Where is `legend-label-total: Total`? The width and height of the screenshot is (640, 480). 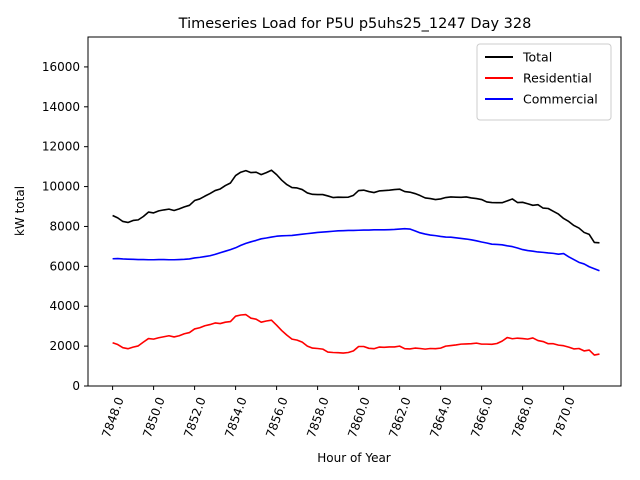 legend-label-total: Total is located at coordinates (537, 57).